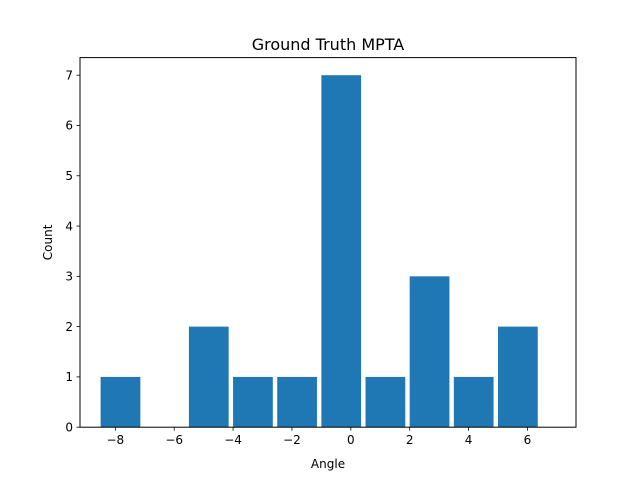 This screenshot has height=480, width=640. I want to click on y-tick-label: 2, so click(69, 327).